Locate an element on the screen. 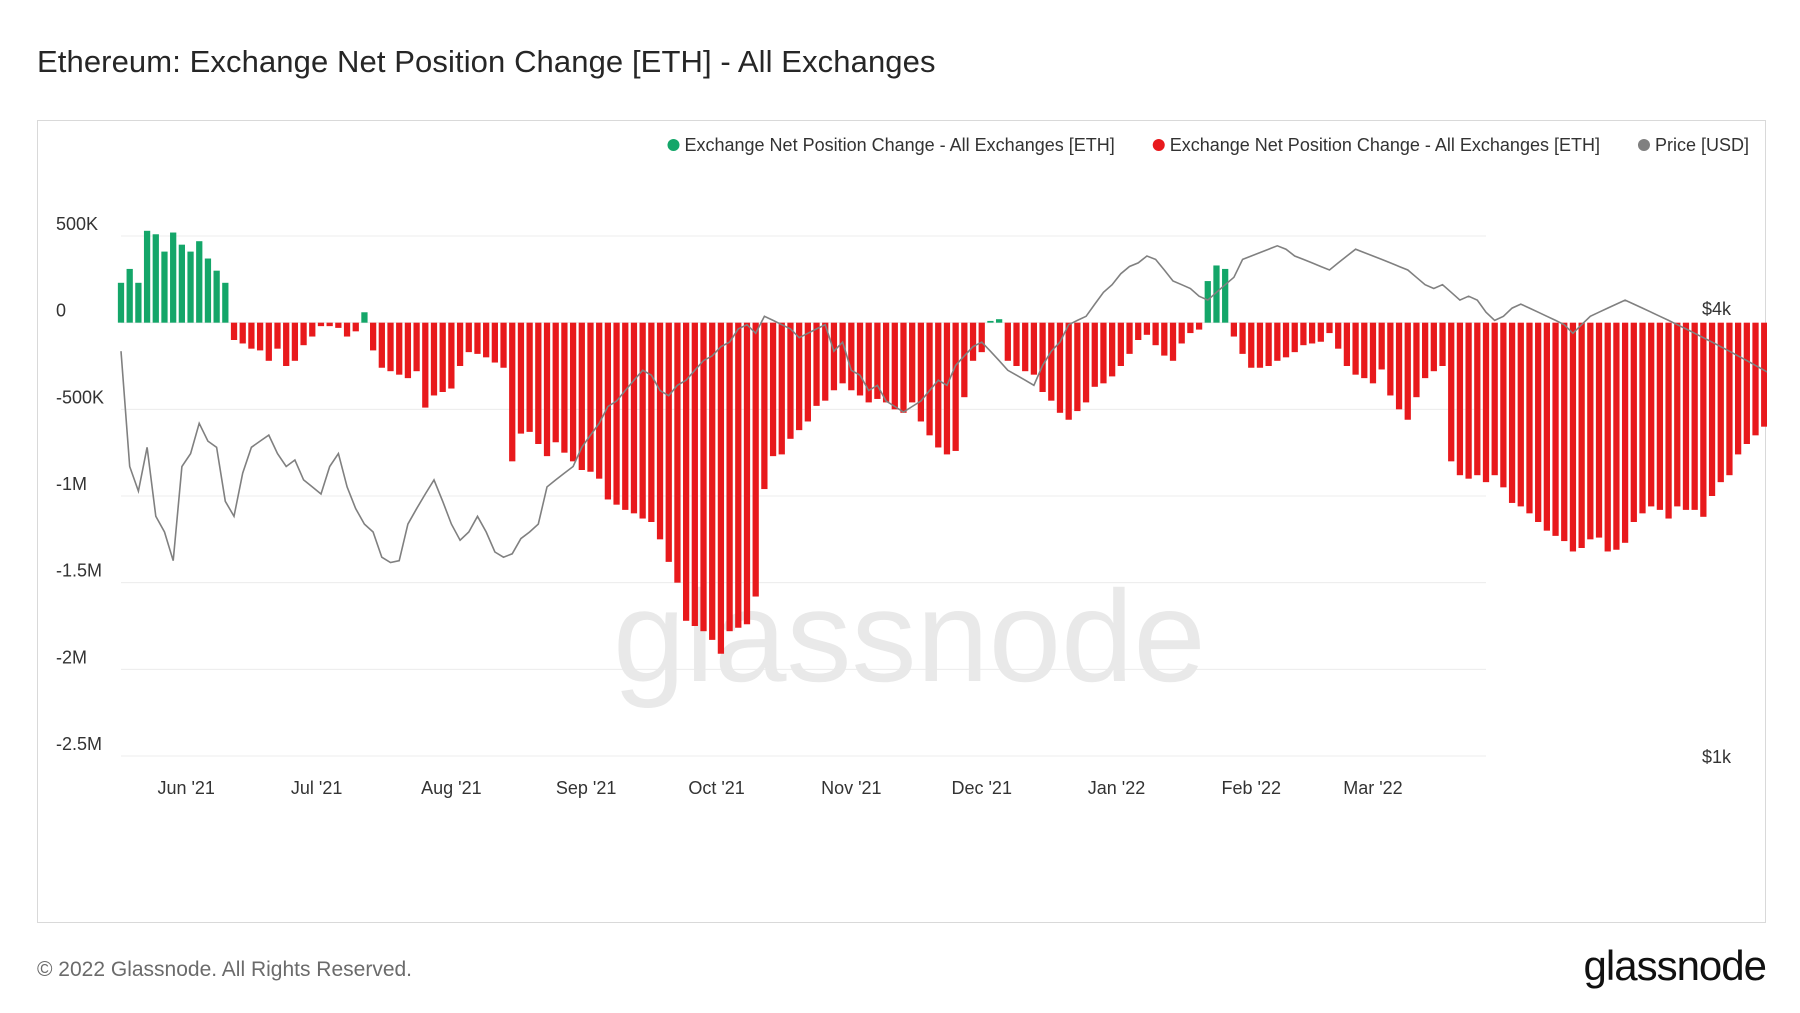 The image size is (1800, 1013). x-tick-label: Jan '22 is located at coordinates (1116, 788).